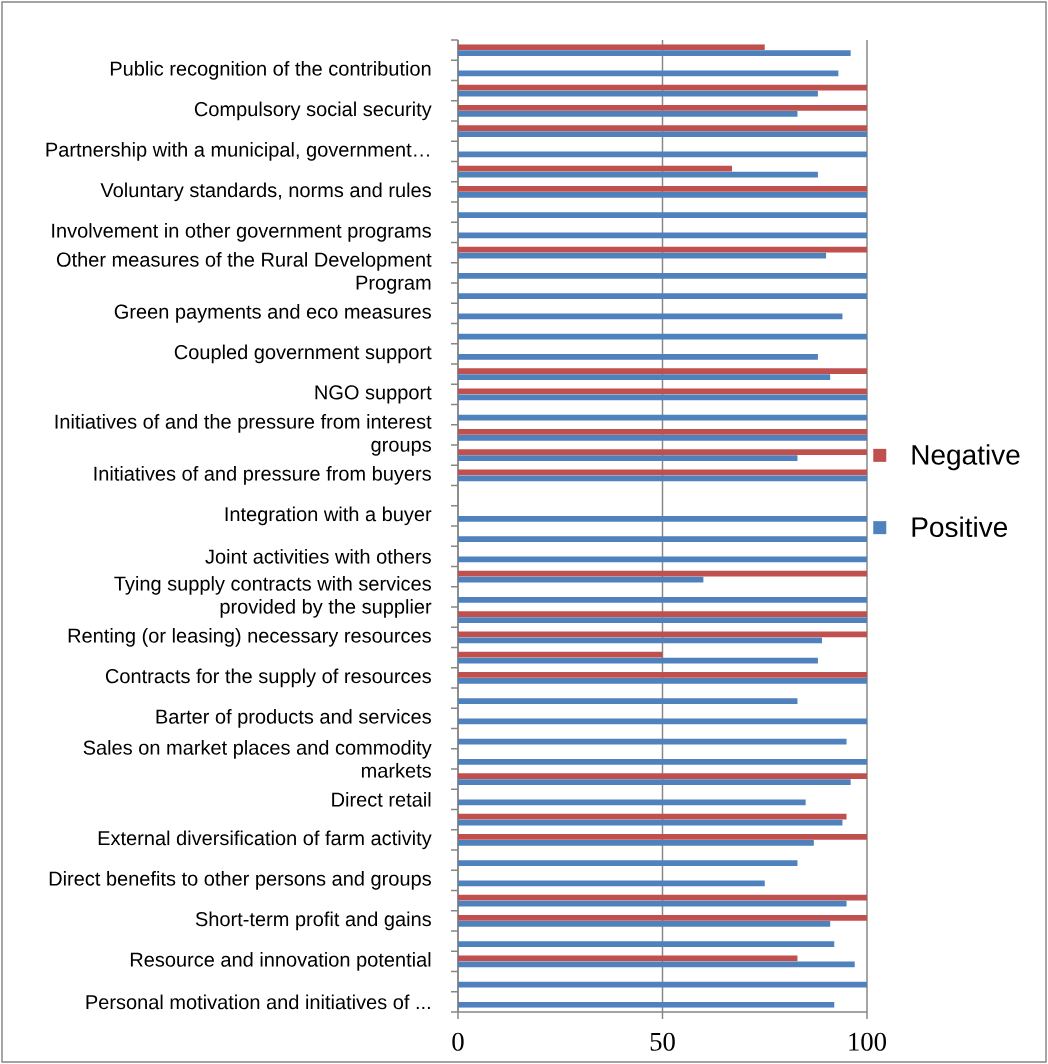 This screenshot has width=1048, height=1064. Describe the element at coordinates (318, 556) in the screenshot. I see `y-tick-label: Joint activities with others` at that location.